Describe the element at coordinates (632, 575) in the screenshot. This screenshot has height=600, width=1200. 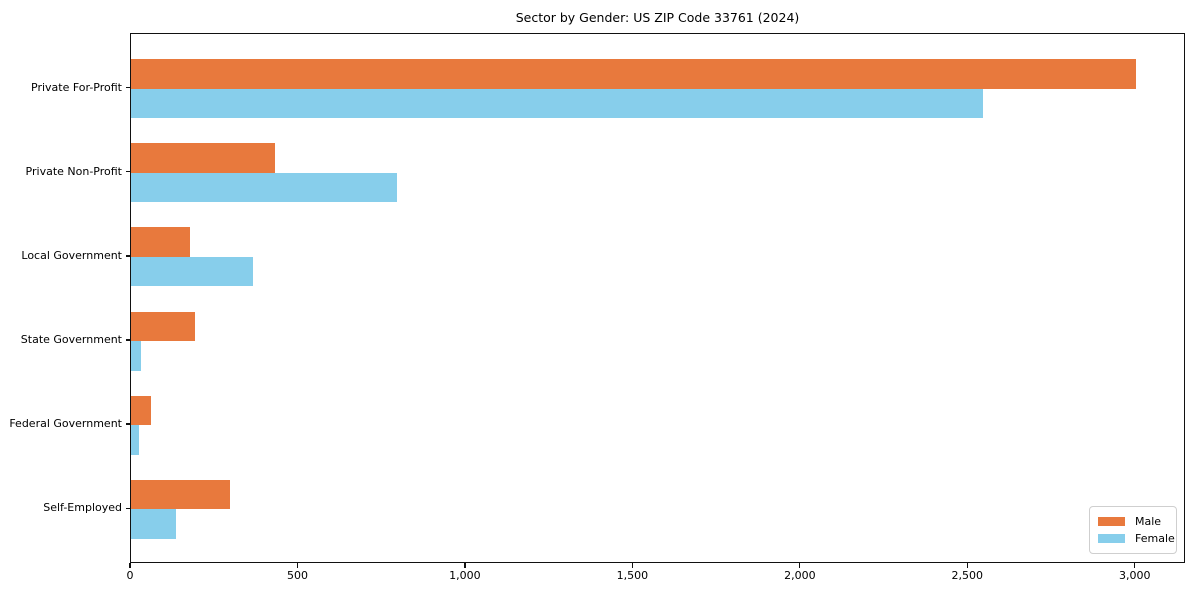
I see `x-axis-tick-label: 1,500` at that location.